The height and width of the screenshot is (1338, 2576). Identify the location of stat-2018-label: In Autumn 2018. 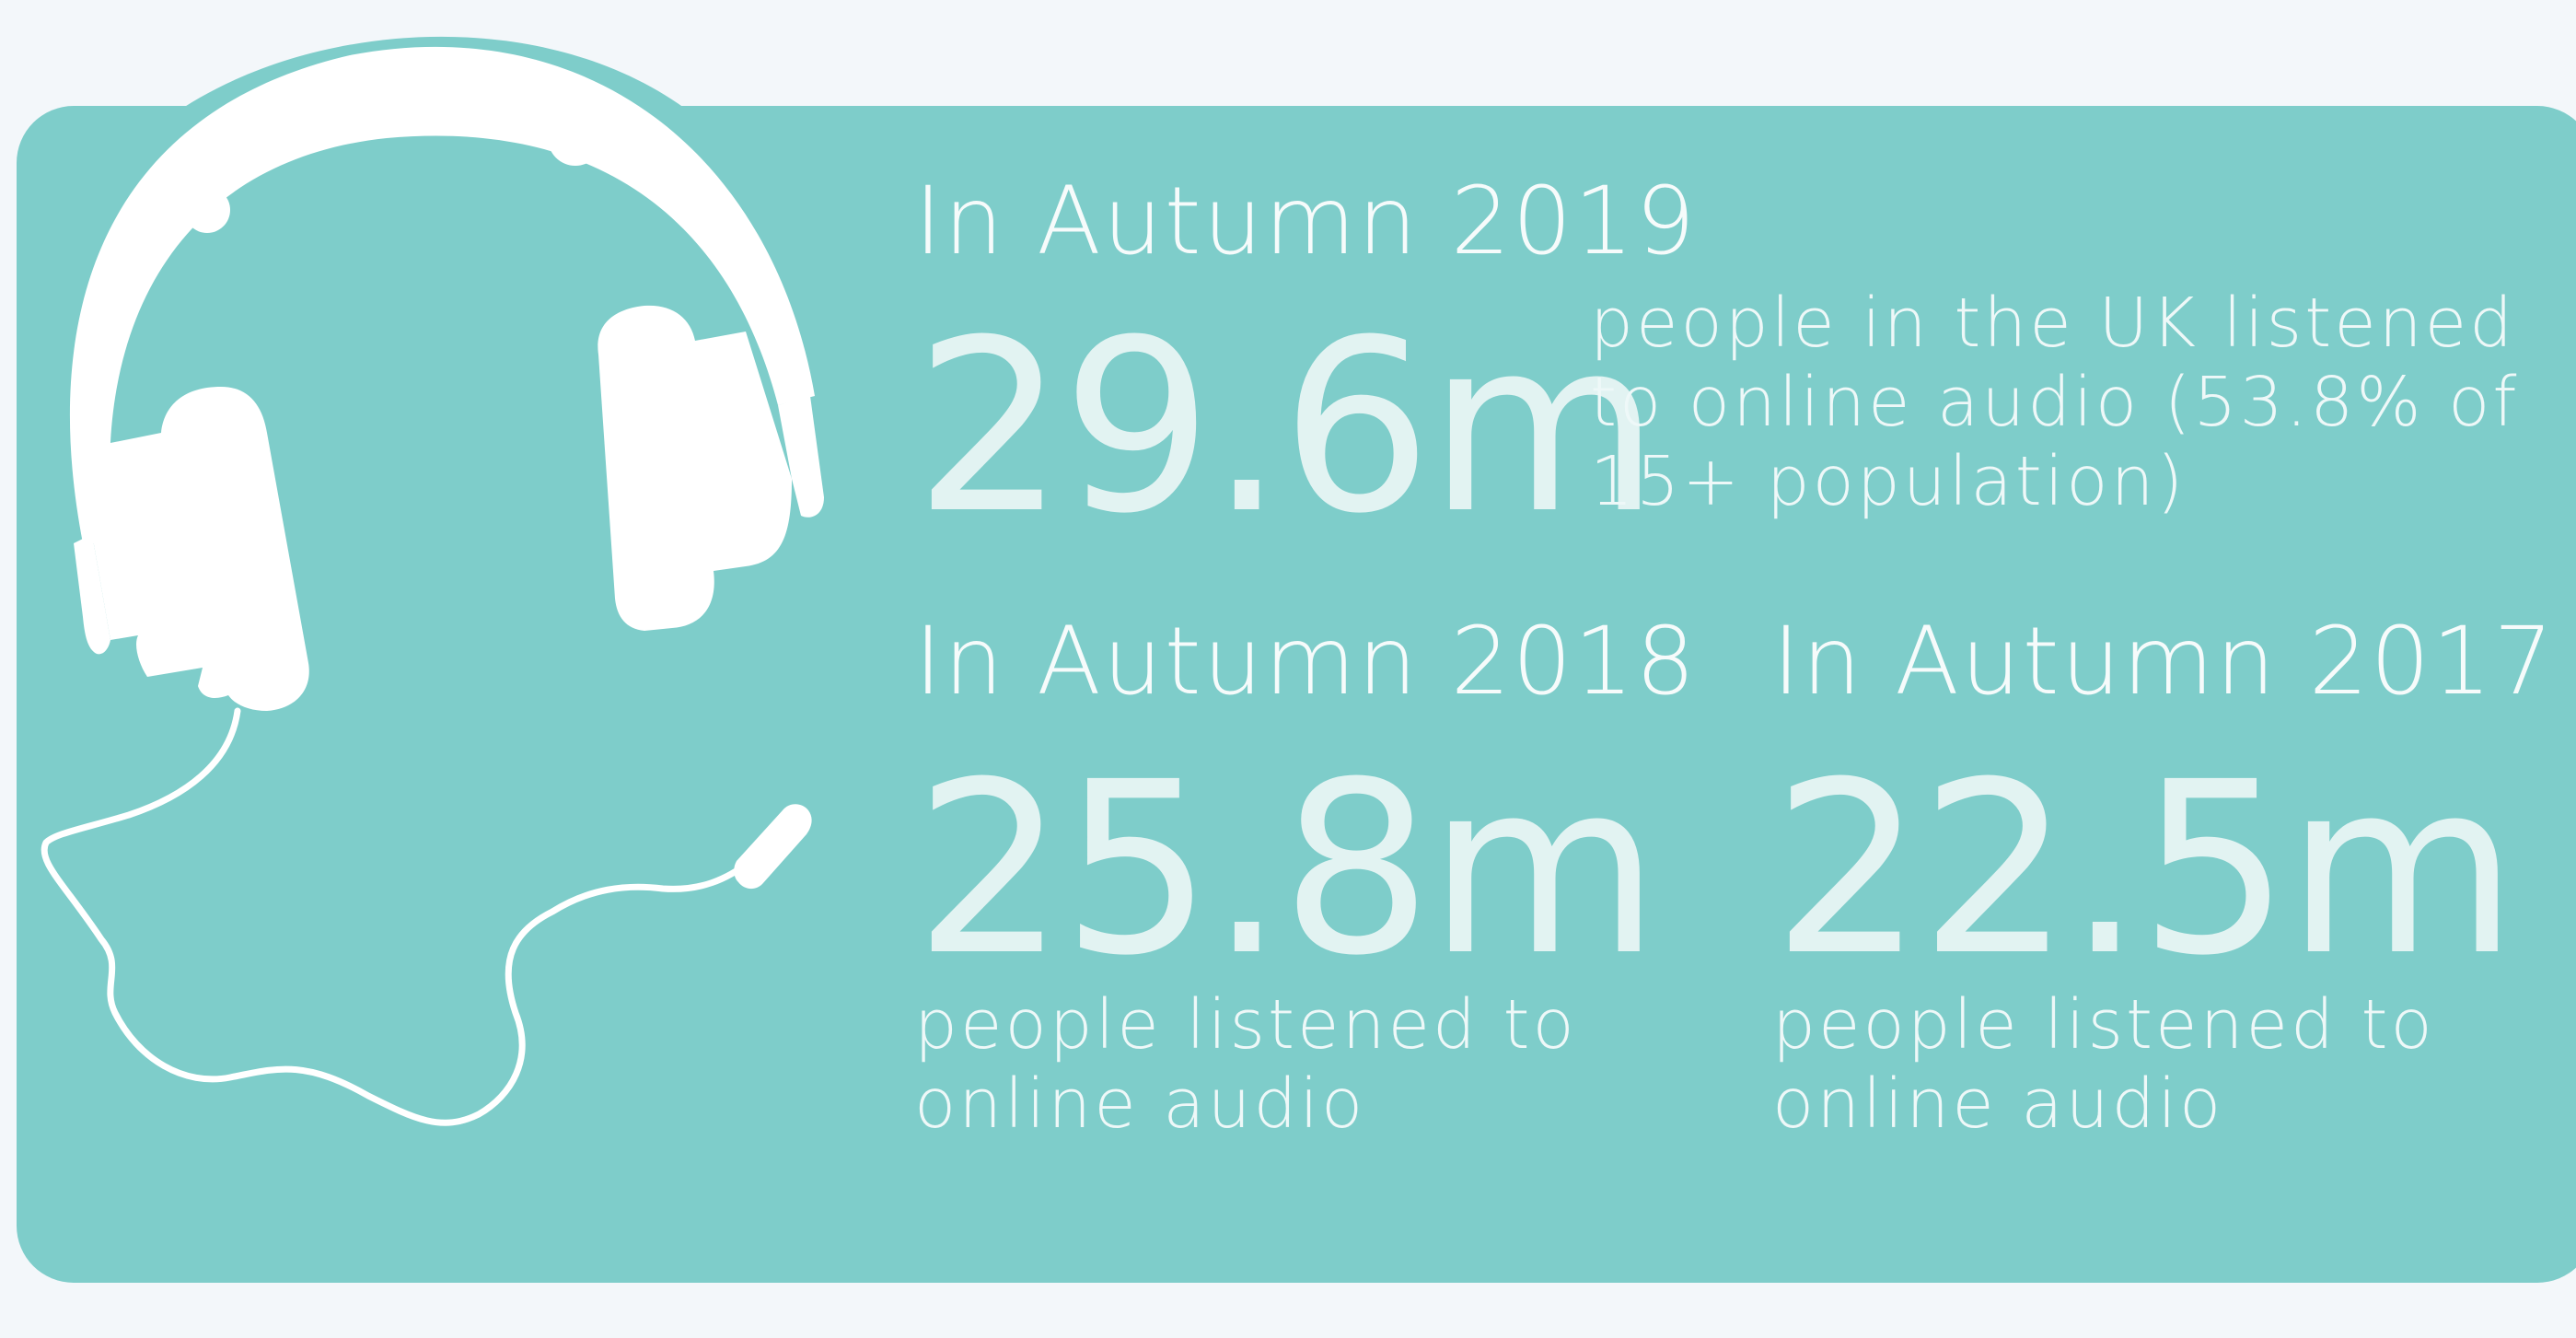
(1306, 661).